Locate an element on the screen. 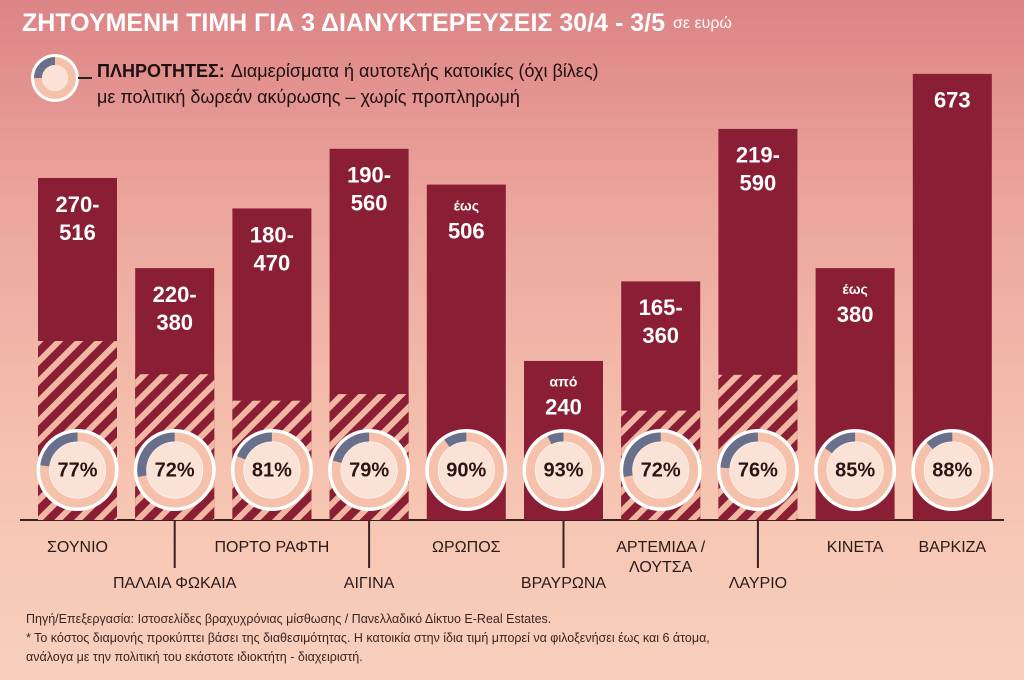 The image size is (1024, 680). occupancy-label: 79% is located at coordinates (369, 470).